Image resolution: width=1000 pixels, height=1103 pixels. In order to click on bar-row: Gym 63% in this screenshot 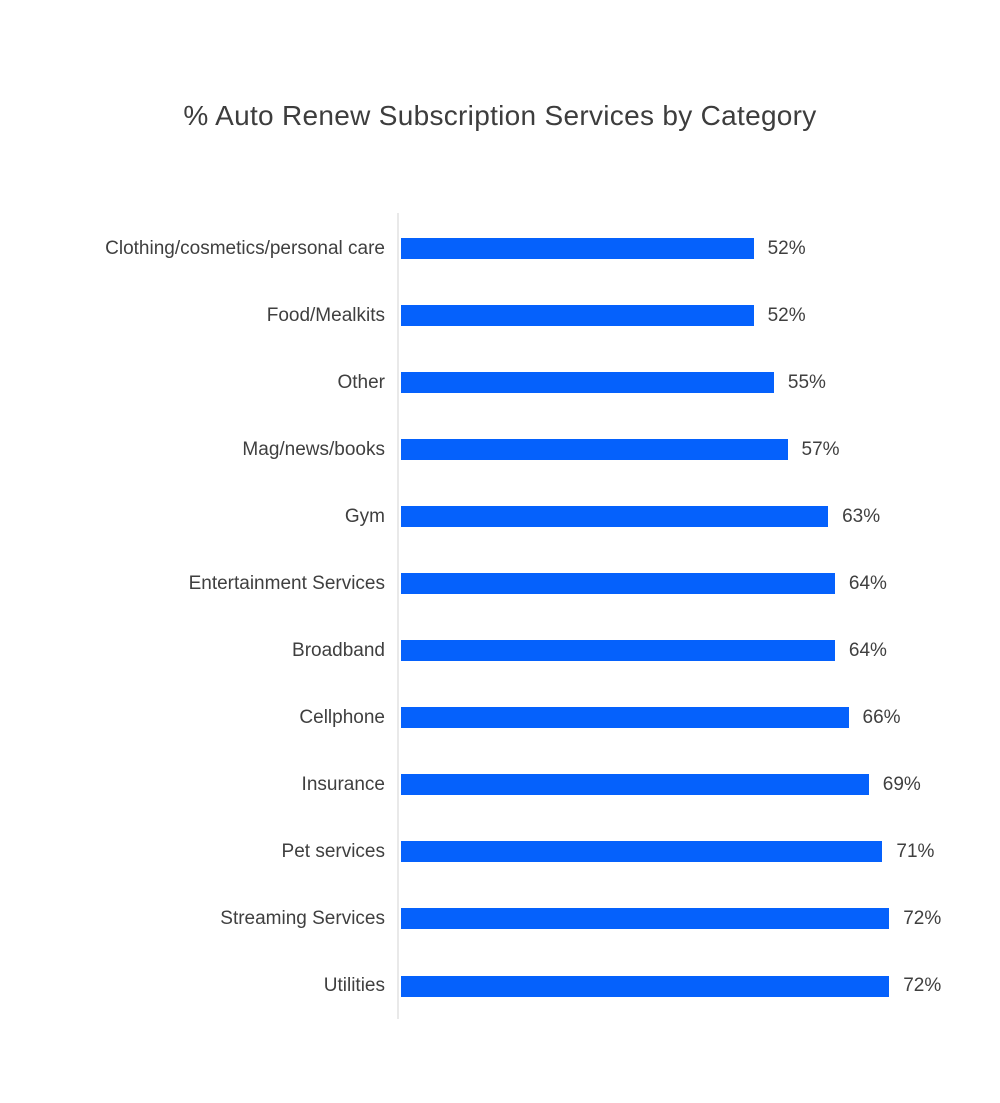, I will do `click(500, 516)`.